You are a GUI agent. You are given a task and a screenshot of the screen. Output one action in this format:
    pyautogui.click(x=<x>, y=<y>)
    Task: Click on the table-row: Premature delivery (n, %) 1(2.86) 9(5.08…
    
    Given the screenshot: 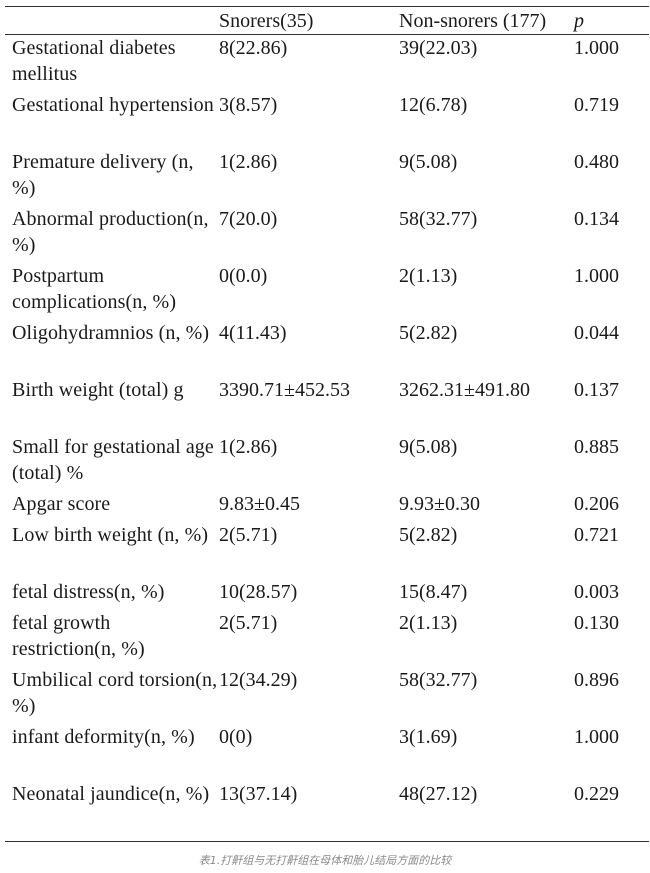 What is the action you would take?
    pyautogui.click(x=327, y=177)
    